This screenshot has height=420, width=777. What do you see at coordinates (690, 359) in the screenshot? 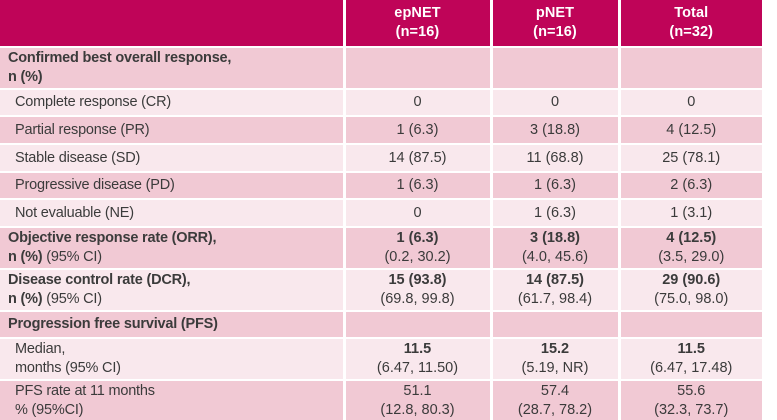
I see `value-median-months-total: 11.5 (6.47, 17.48)` at bounding box center [690, 359].